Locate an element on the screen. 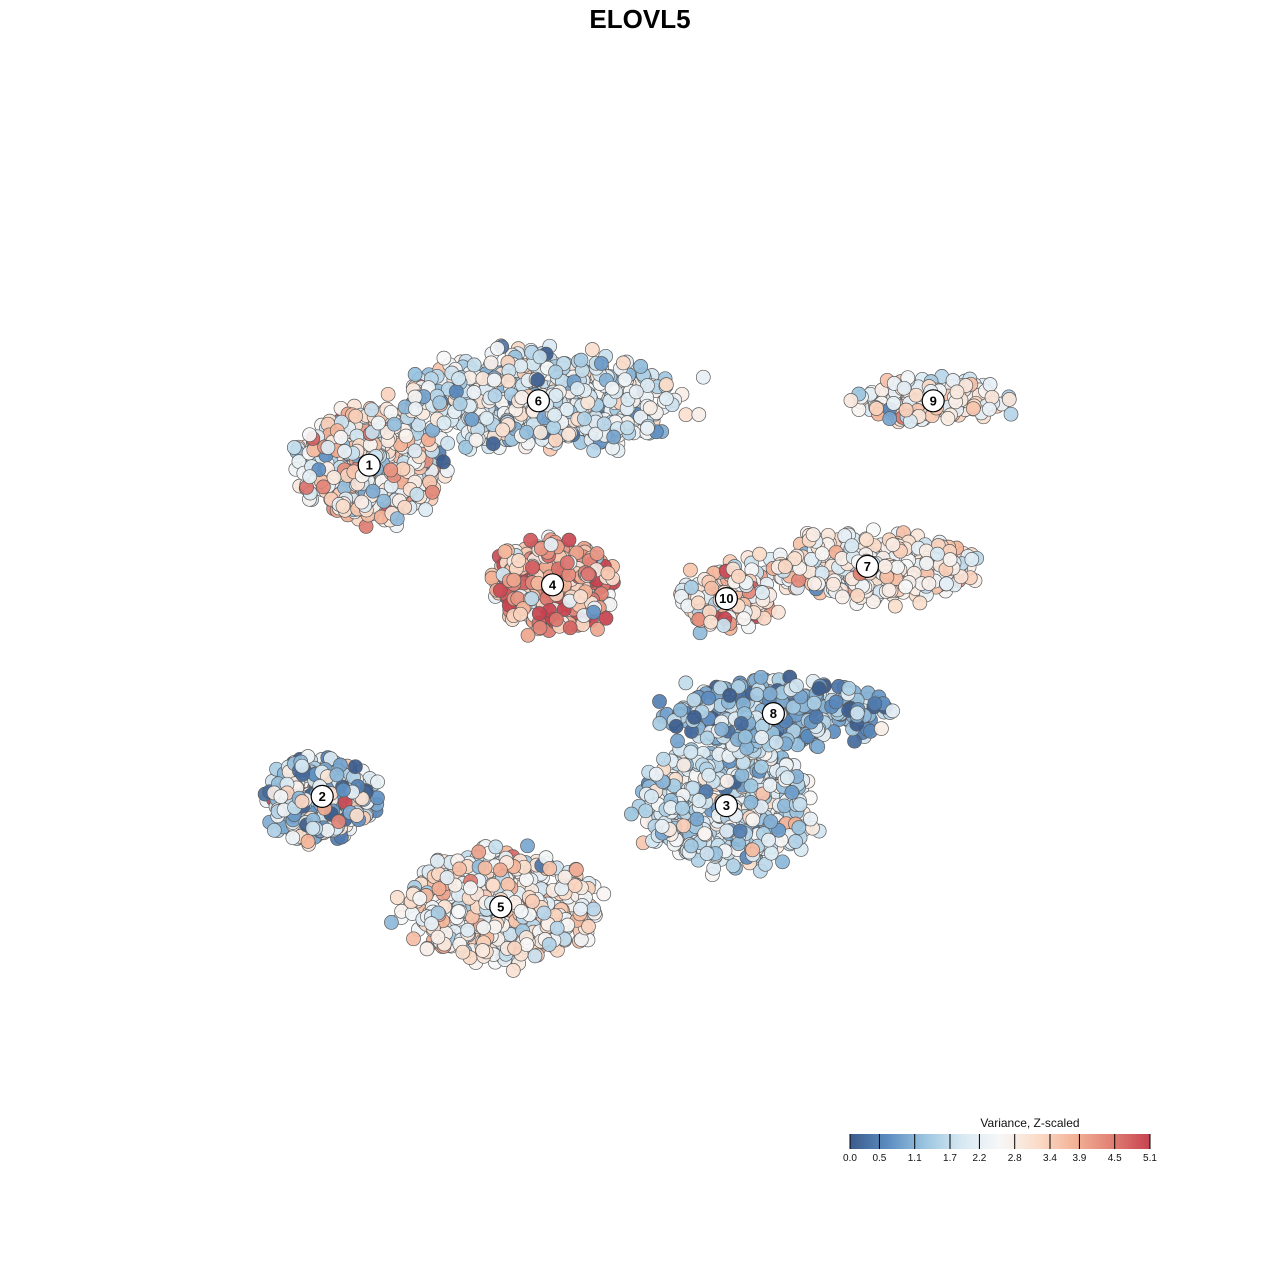 The image size is (1280, 1280). cluster-label-text: 6 is located at coordinates (538, 400).